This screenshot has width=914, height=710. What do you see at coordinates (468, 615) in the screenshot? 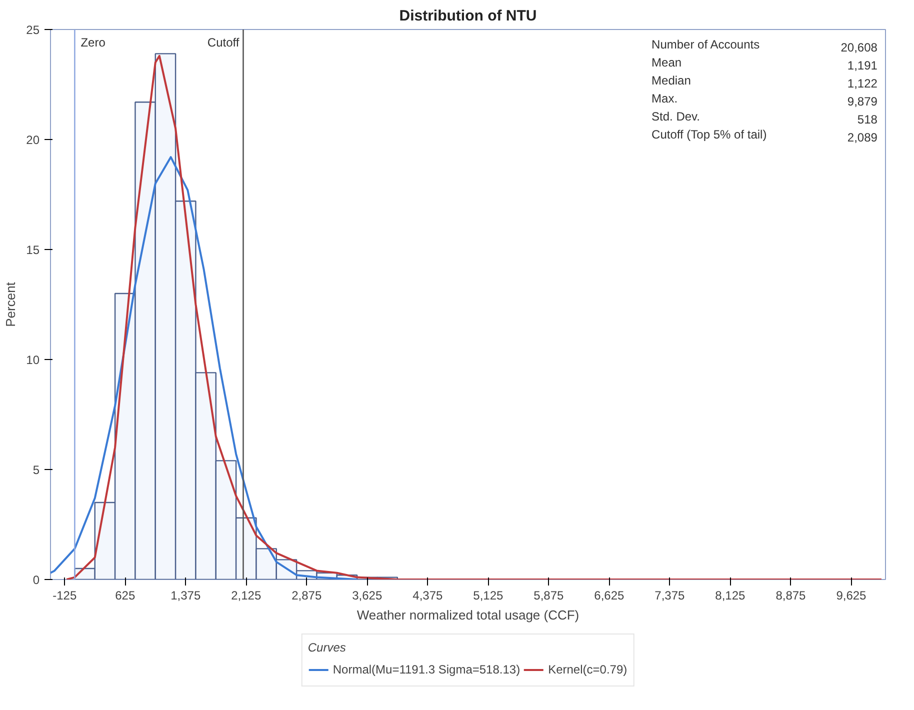
I see `x-axis-title: Weather normalized total usage (CCF)` at bounding box center [468, 615].